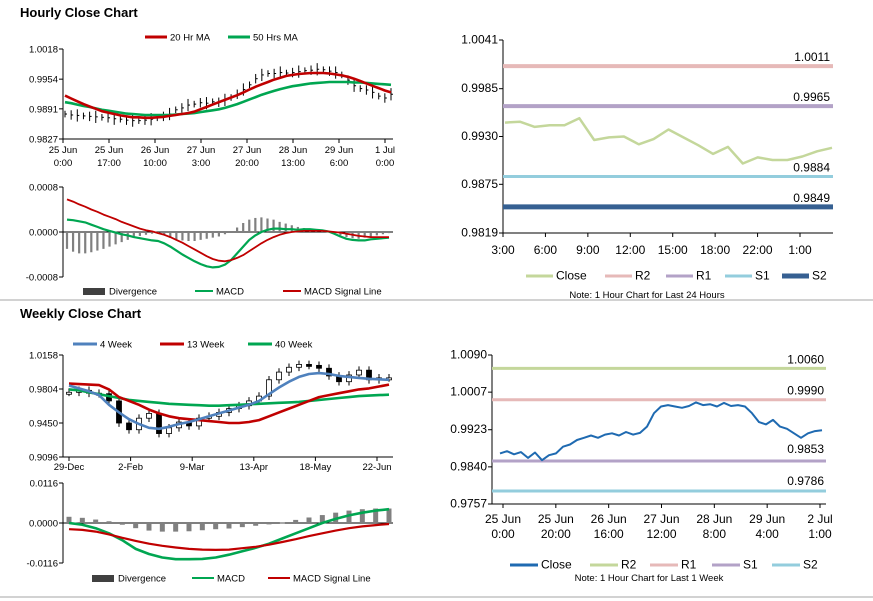  I want to click on hourly-levels-x-label: 18:00, so click(715, 250).